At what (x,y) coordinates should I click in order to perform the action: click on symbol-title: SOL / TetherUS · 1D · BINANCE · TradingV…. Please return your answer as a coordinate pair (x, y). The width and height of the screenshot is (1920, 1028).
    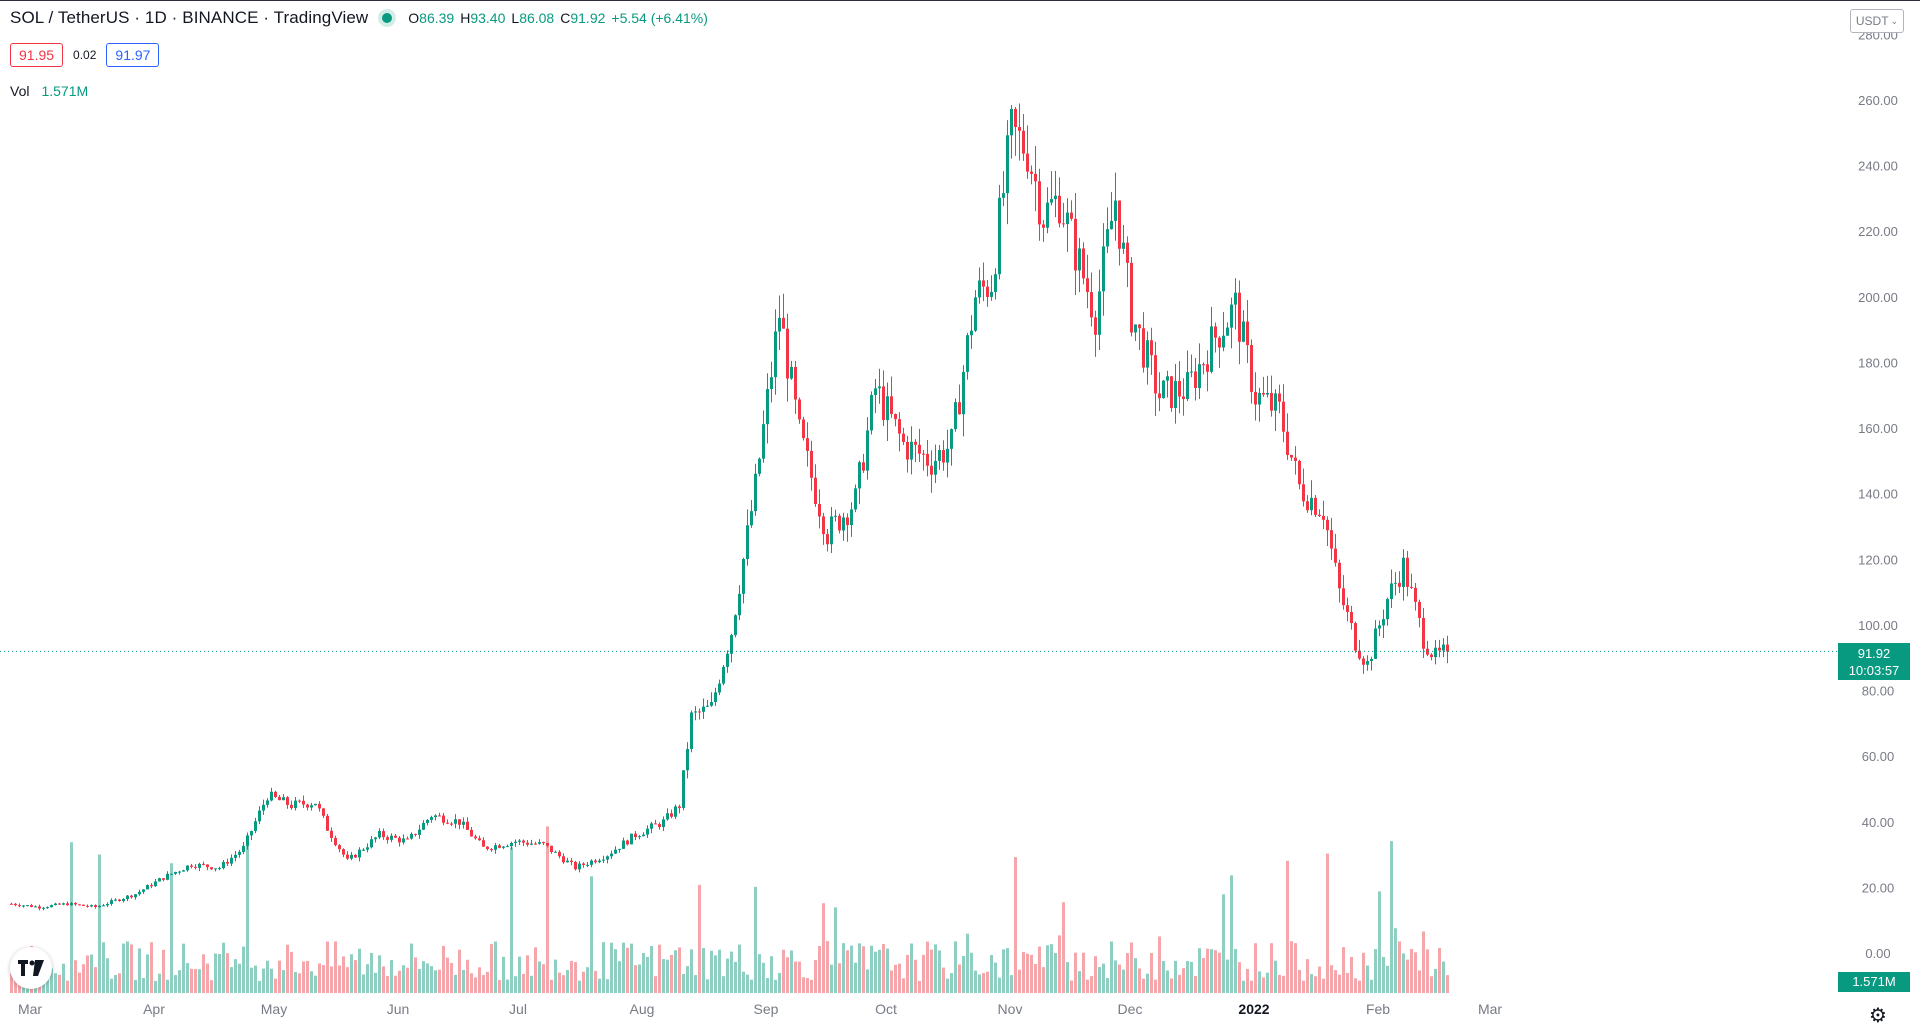
    Looking at the image, I should click on (189, 17).